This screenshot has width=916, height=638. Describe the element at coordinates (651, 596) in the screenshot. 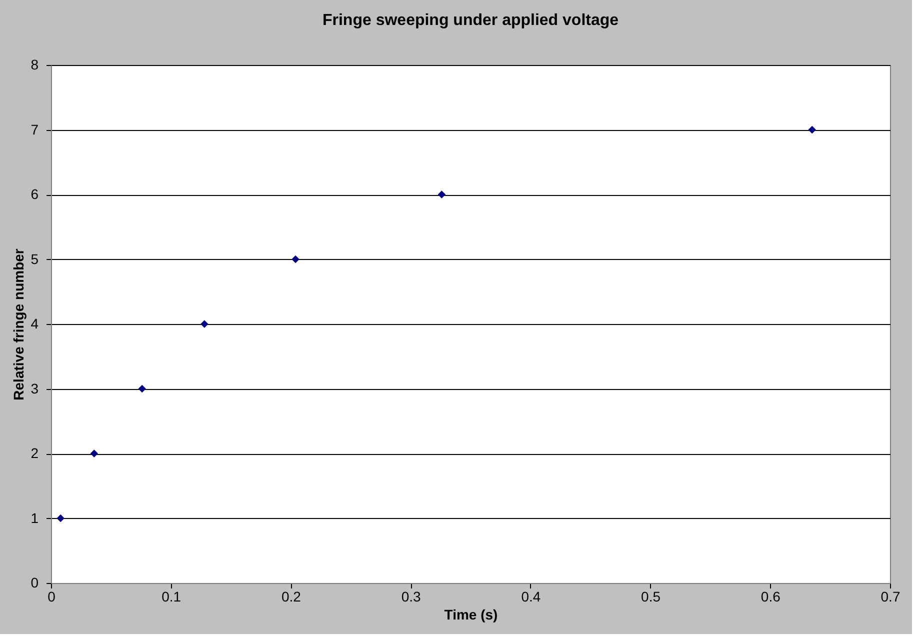

I see `x-tick-label: 0.5` at that location.